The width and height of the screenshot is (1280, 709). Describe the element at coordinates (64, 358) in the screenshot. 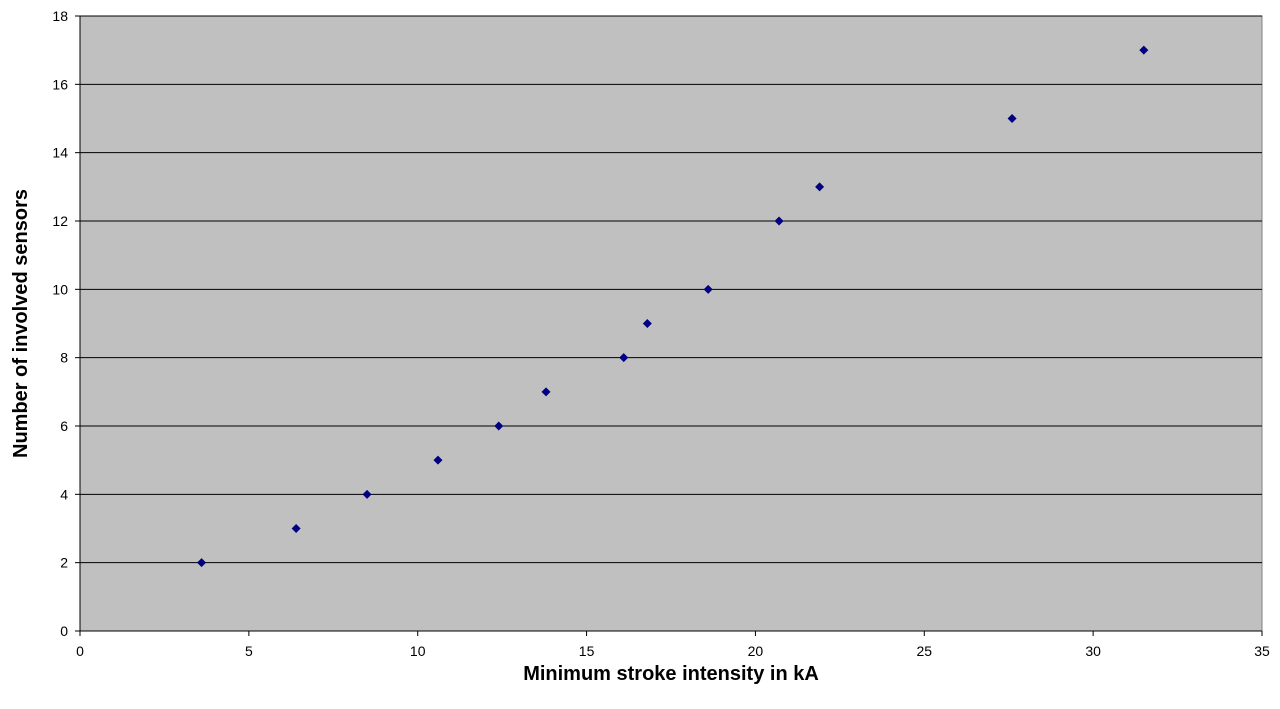

I see `y-tick-label: 8` at that location.